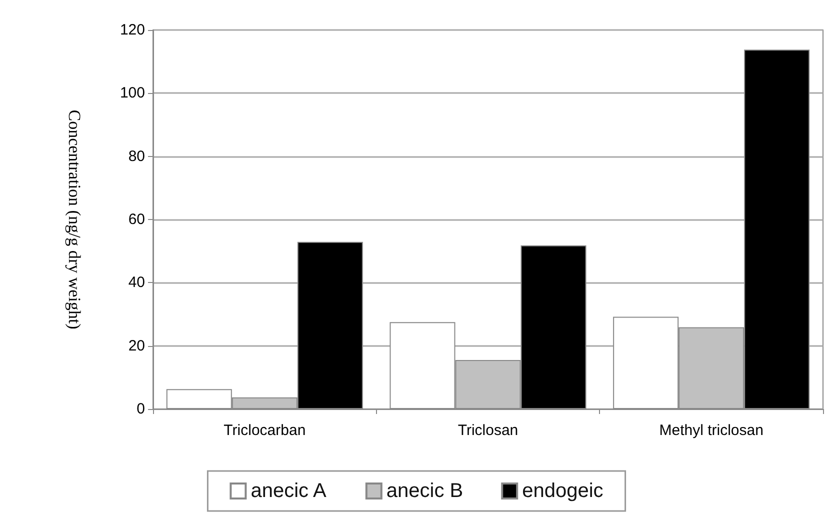  Describe the element at coordinates (136, 283) in the screenshot. I see `y-tick-label: 40` at that location.